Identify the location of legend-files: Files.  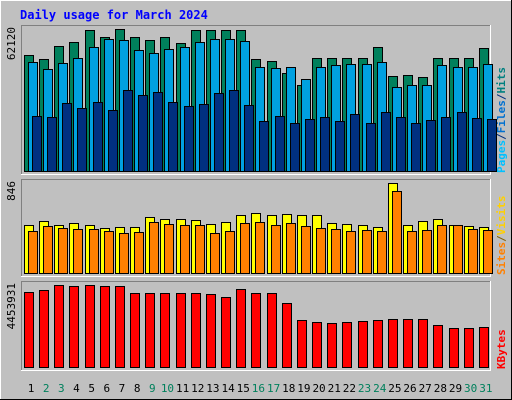
(501, 116).